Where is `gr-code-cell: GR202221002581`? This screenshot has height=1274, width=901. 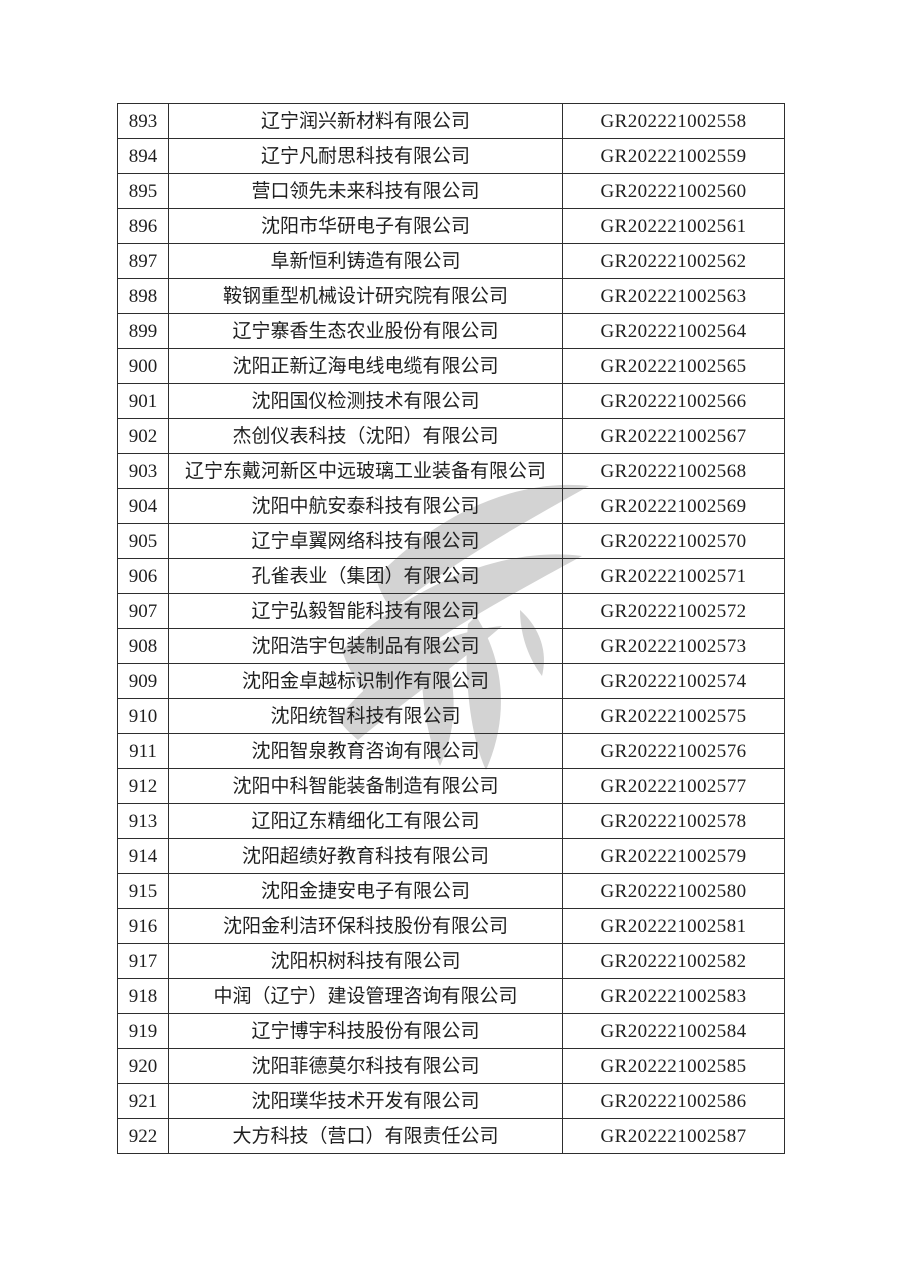 gr-code-cell: GR202221002581 is located at coordinates (673, 926).